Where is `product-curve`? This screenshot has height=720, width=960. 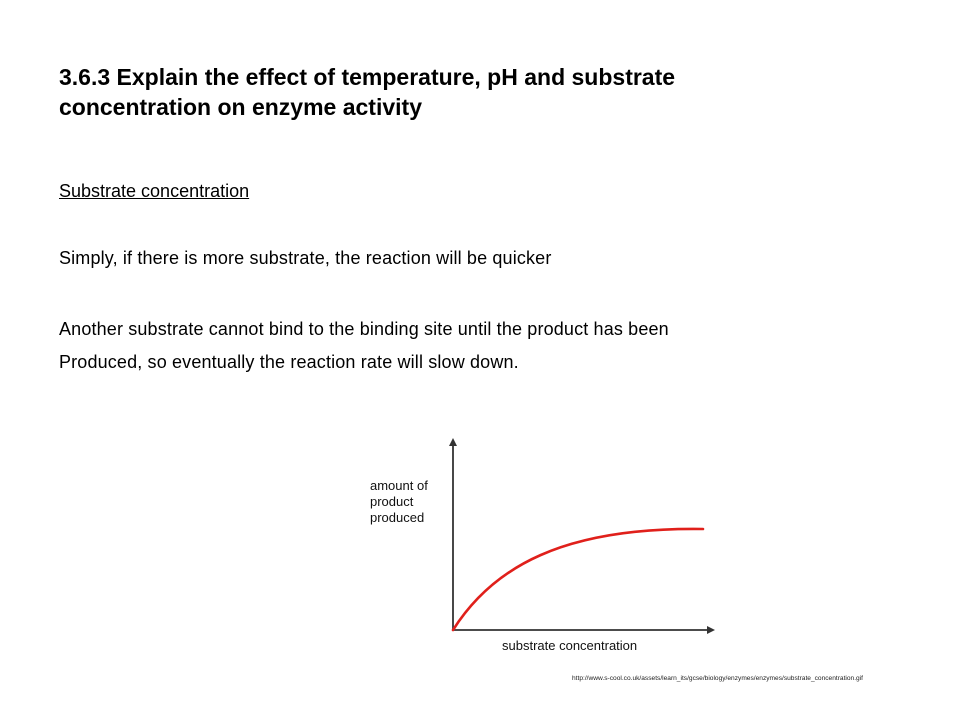 product-curve is located at coordinates (578, 579).